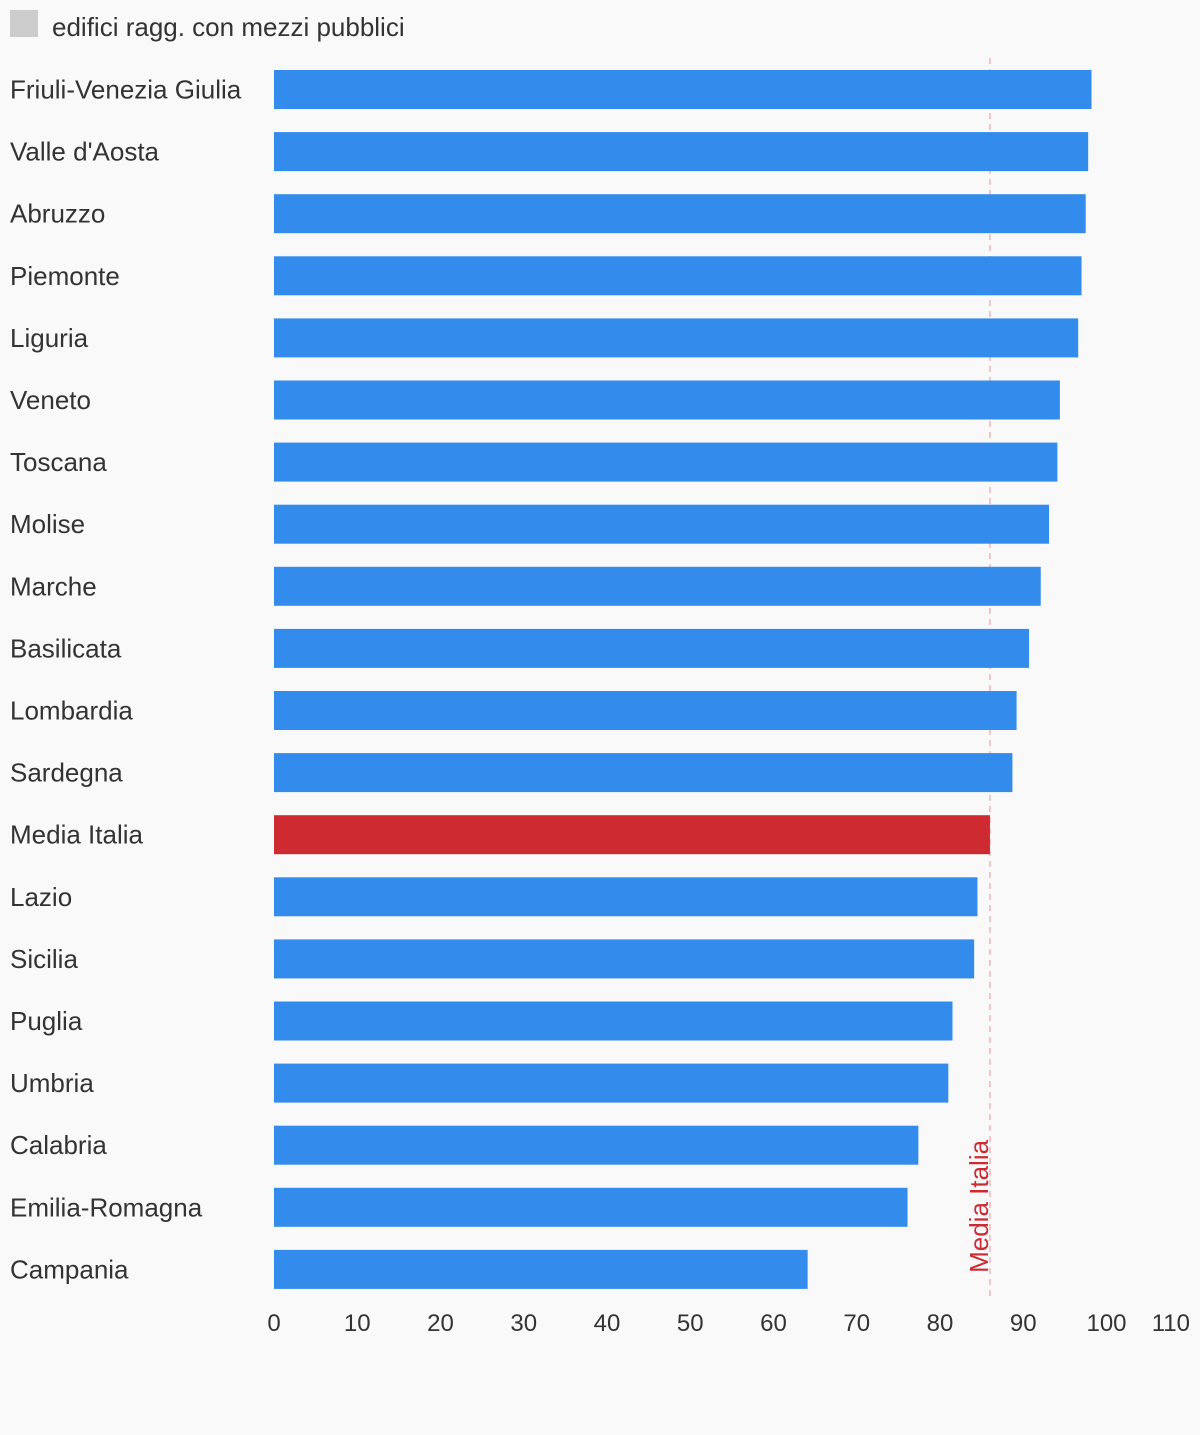 This screenshot has height=1435, width=1200. I want to click on x-tick-label: 10, so click(357, 1323).